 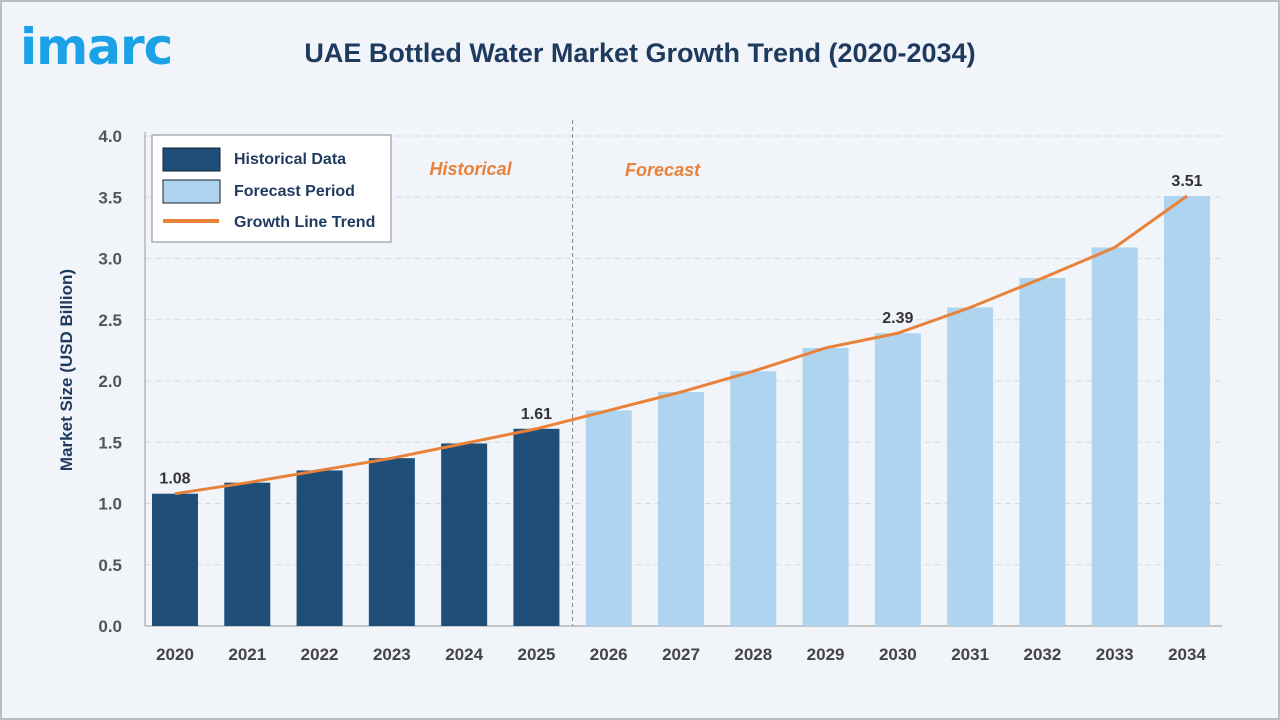 What do you see at coordinates (464, 534) in the screenshot?
I see `bar-2024` at bounding box center [464, 534].